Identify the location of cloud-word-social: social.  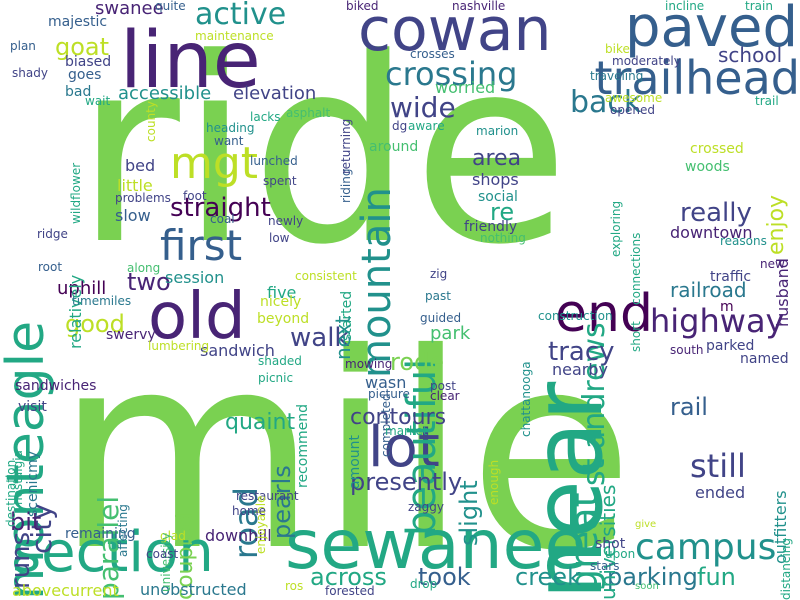
(498, 197).